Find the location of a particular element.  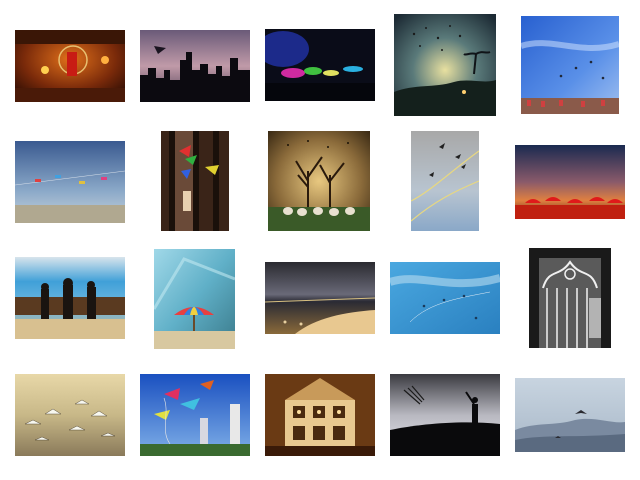

night-lights-photo-icon is located at coordinates (320, 65).